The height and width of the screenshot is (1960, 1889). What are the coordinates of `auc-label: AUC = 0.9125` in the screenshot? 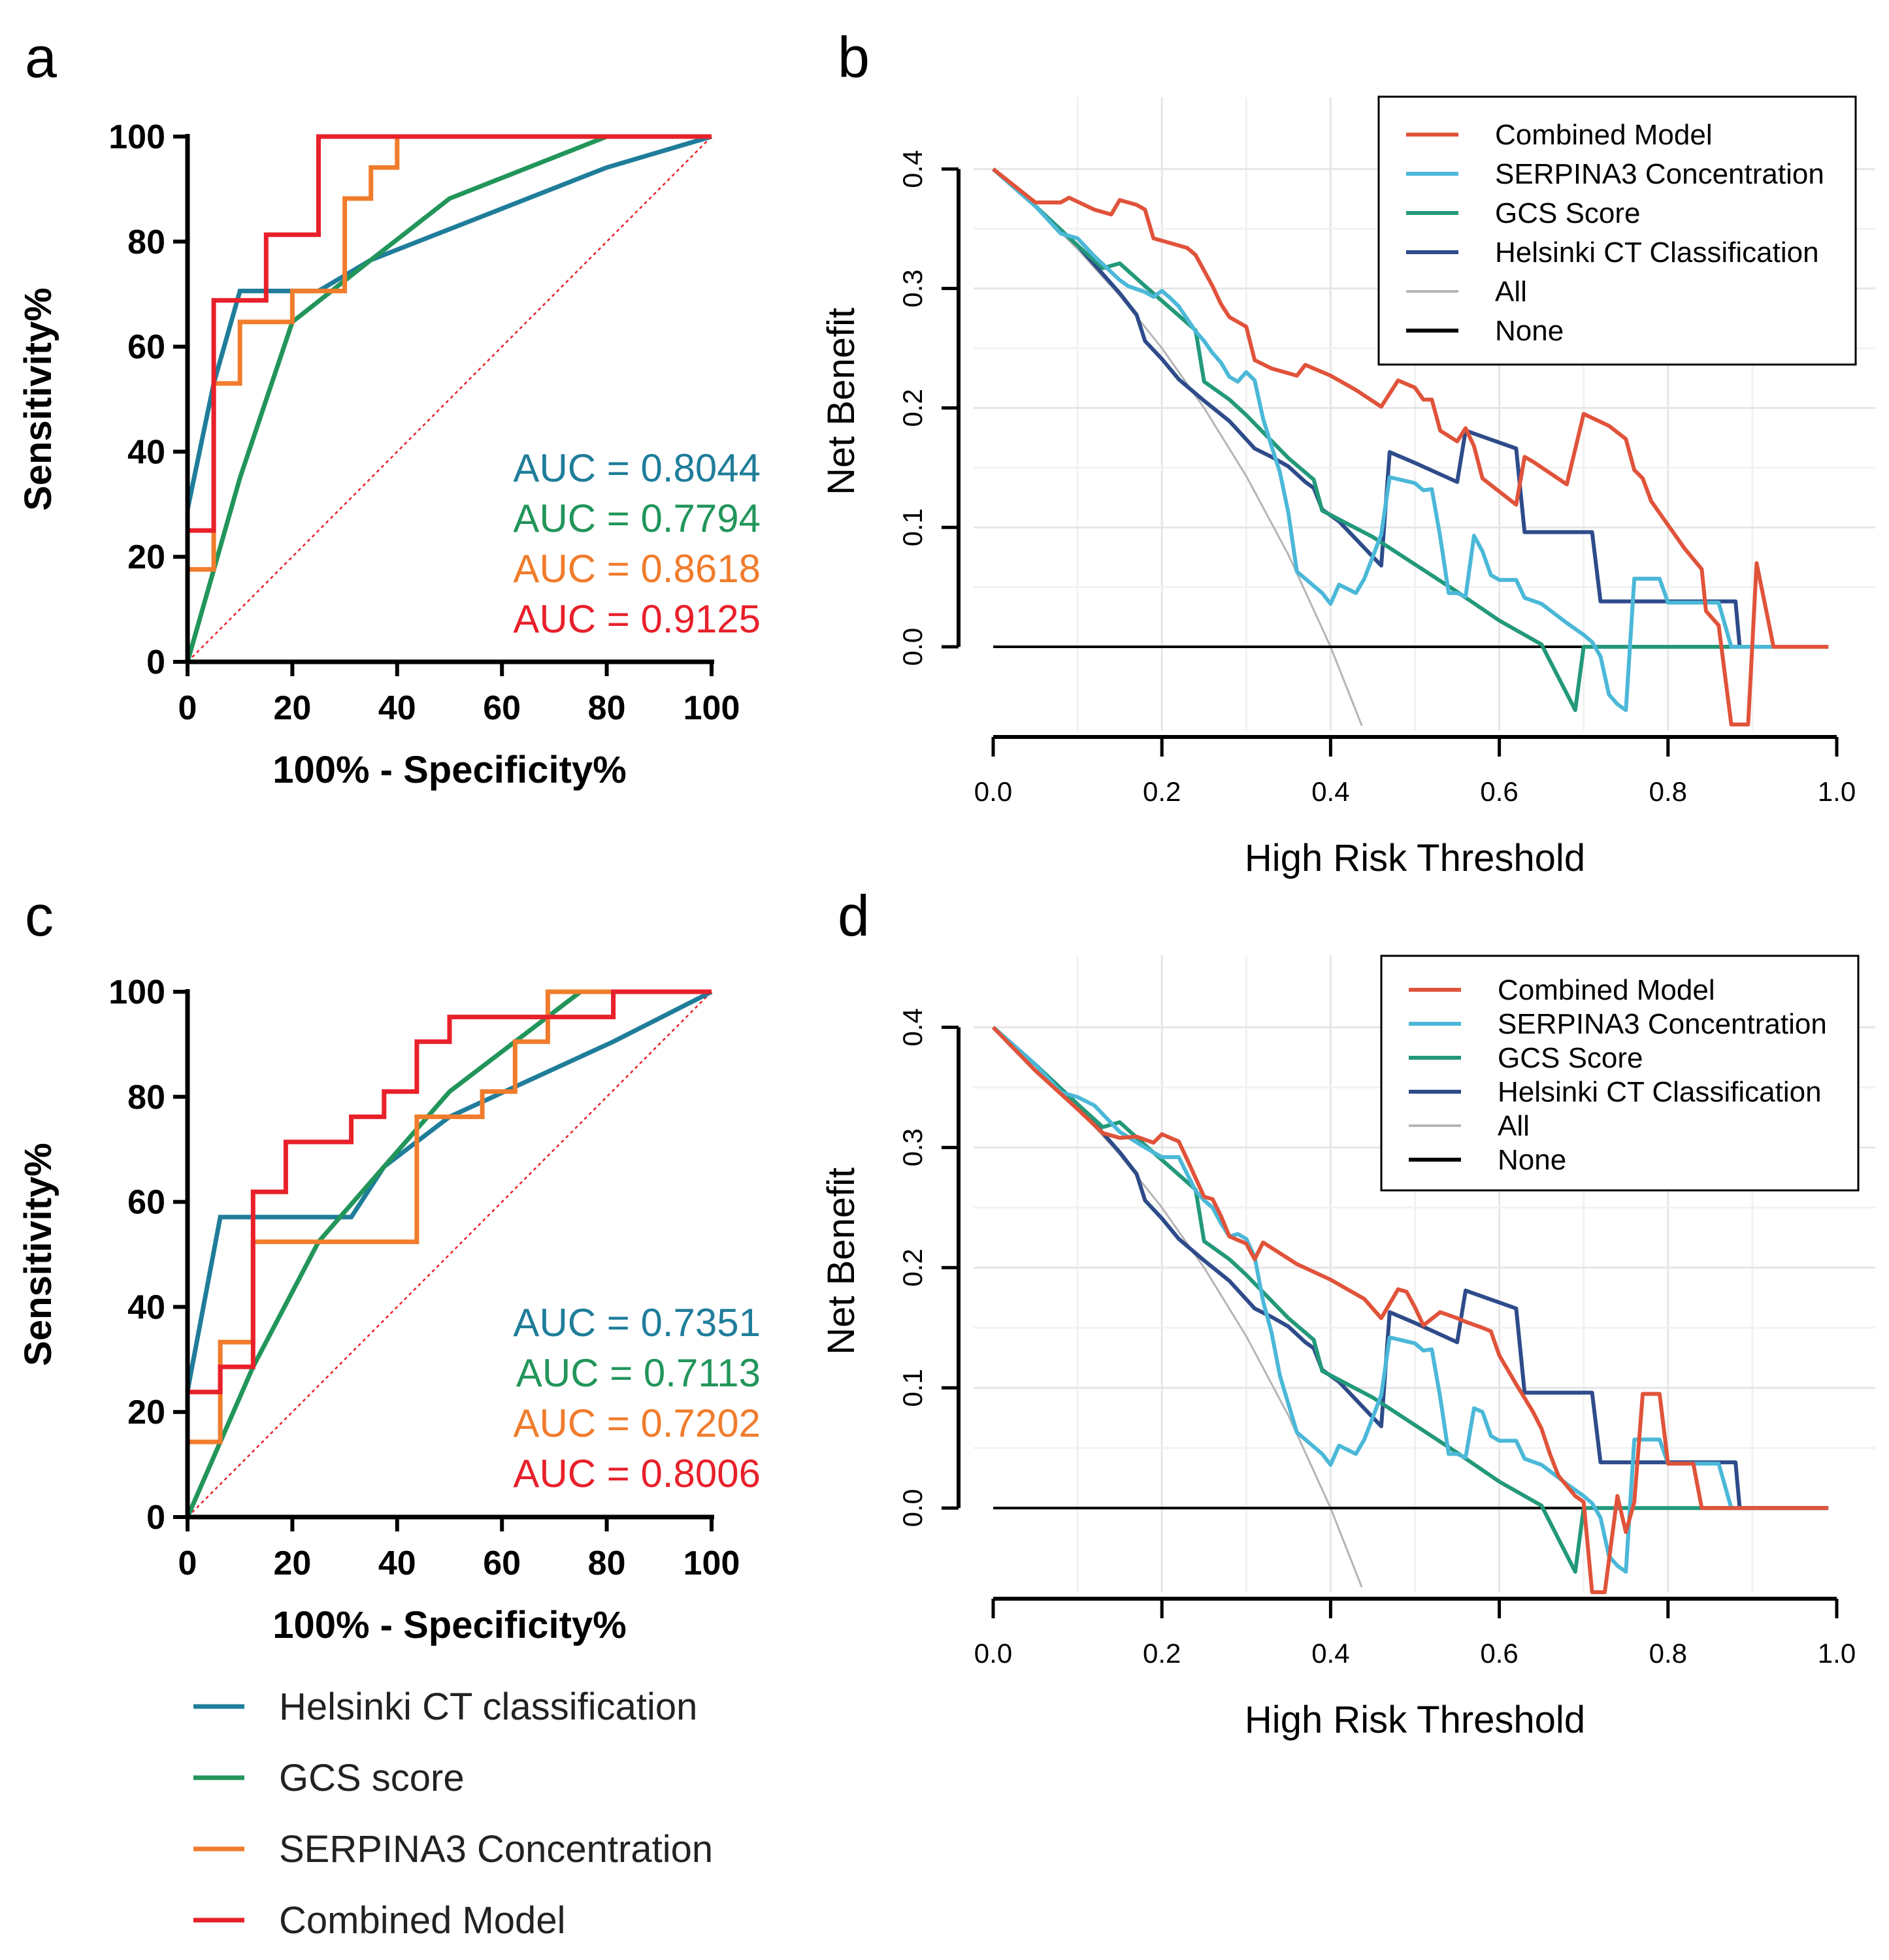 It's located at (637, 619).